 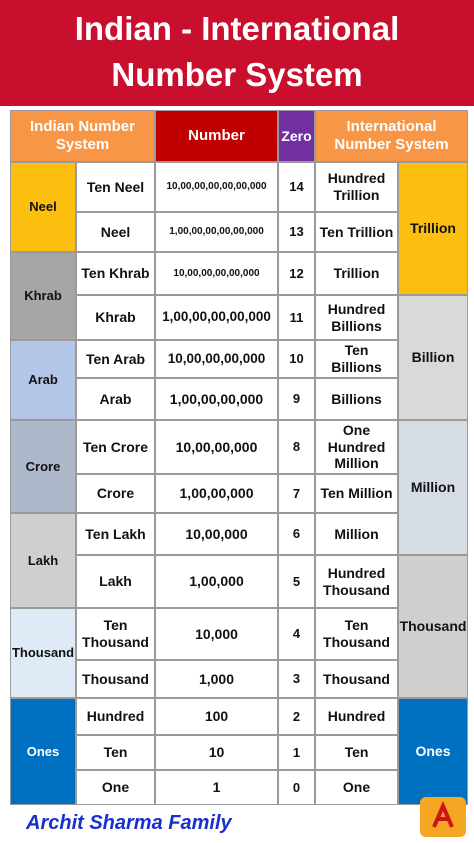 What do you see at coordinates (356, 447) in the screenshot?
I see `international-name: One Hundred Million` at bounding box center [356, 447].